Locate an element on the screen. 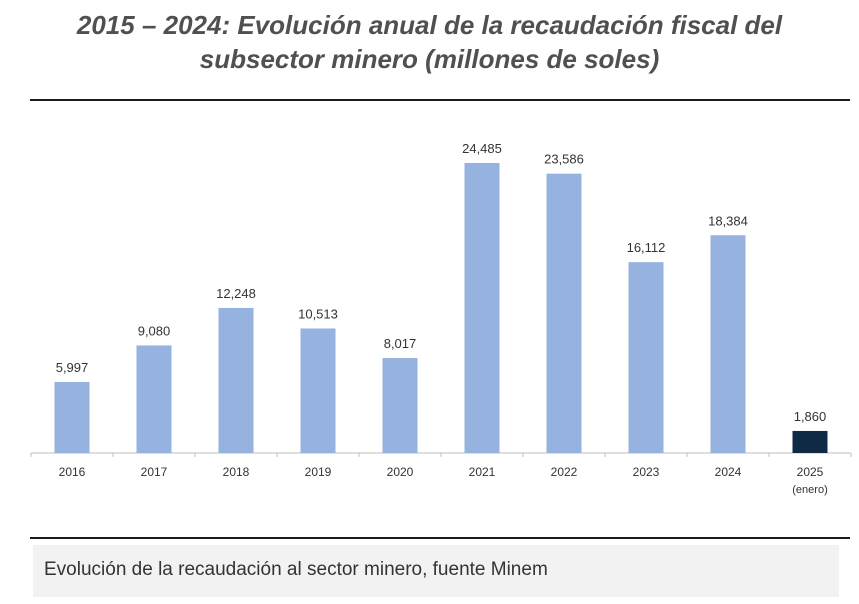 Image resolution: width=859 pixels, height=604 pixels. data-label-2019: 10,513 is located at coordinates (318, 313).